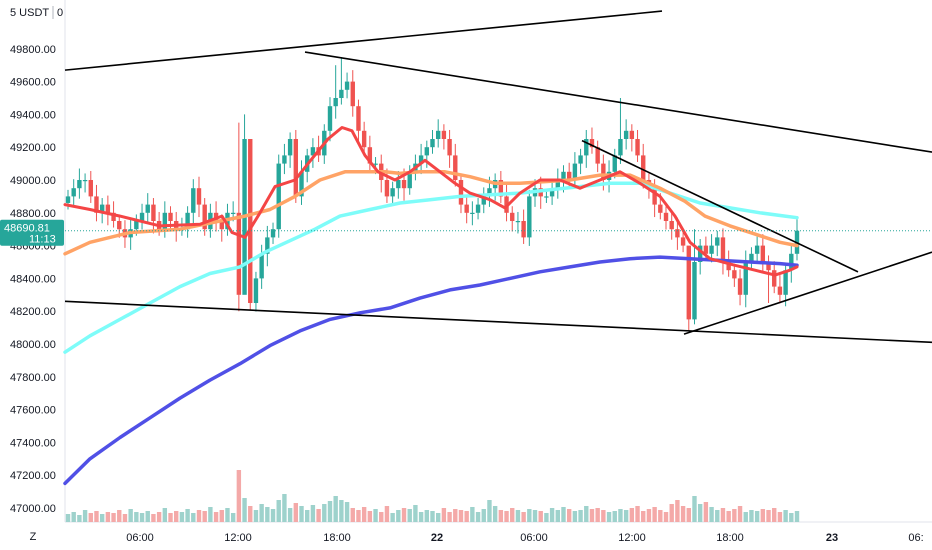 This screenshot has width=932, height=550. What do you see at coordinates (432, 496) in the screenshot?
I see `volume-bars` at bounding box center [432, 496].